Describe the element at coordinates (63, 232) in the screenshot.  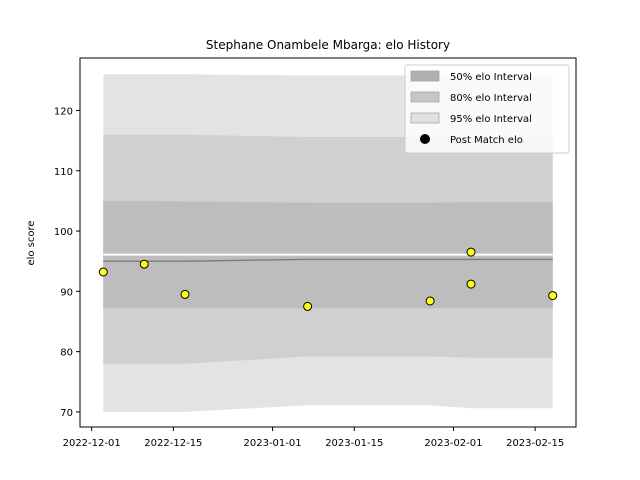
I see `y-tick-label: 100` at that location.